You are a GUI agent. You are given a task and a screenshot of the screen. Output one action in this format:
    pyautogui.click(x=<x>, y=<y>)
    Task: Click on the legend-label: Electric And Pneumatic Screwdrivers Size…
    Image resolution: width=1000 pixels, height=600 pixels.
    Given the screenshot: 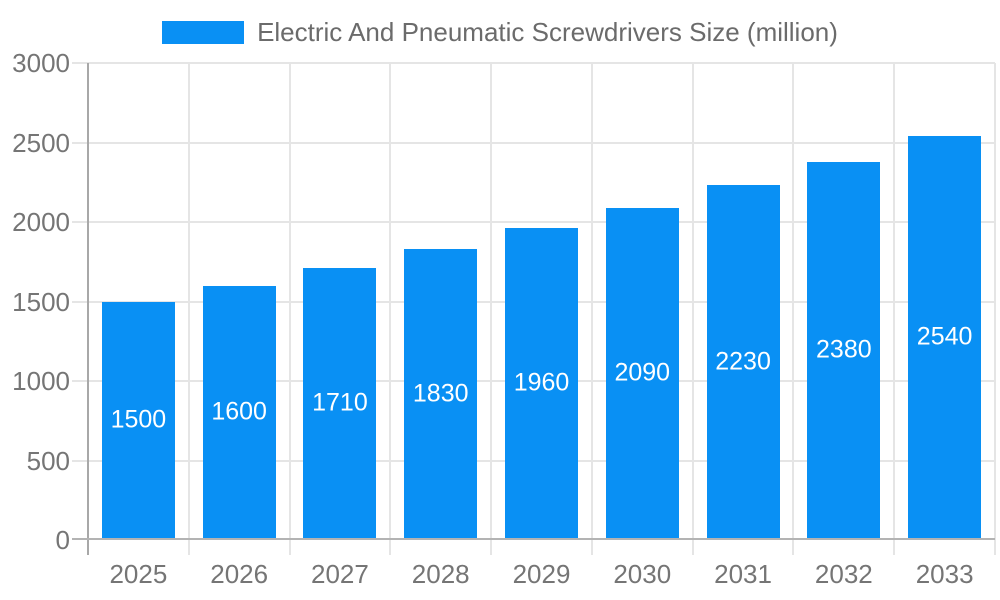 What is the action you would take?
    pyautogui.click(x=547, y=31)
    